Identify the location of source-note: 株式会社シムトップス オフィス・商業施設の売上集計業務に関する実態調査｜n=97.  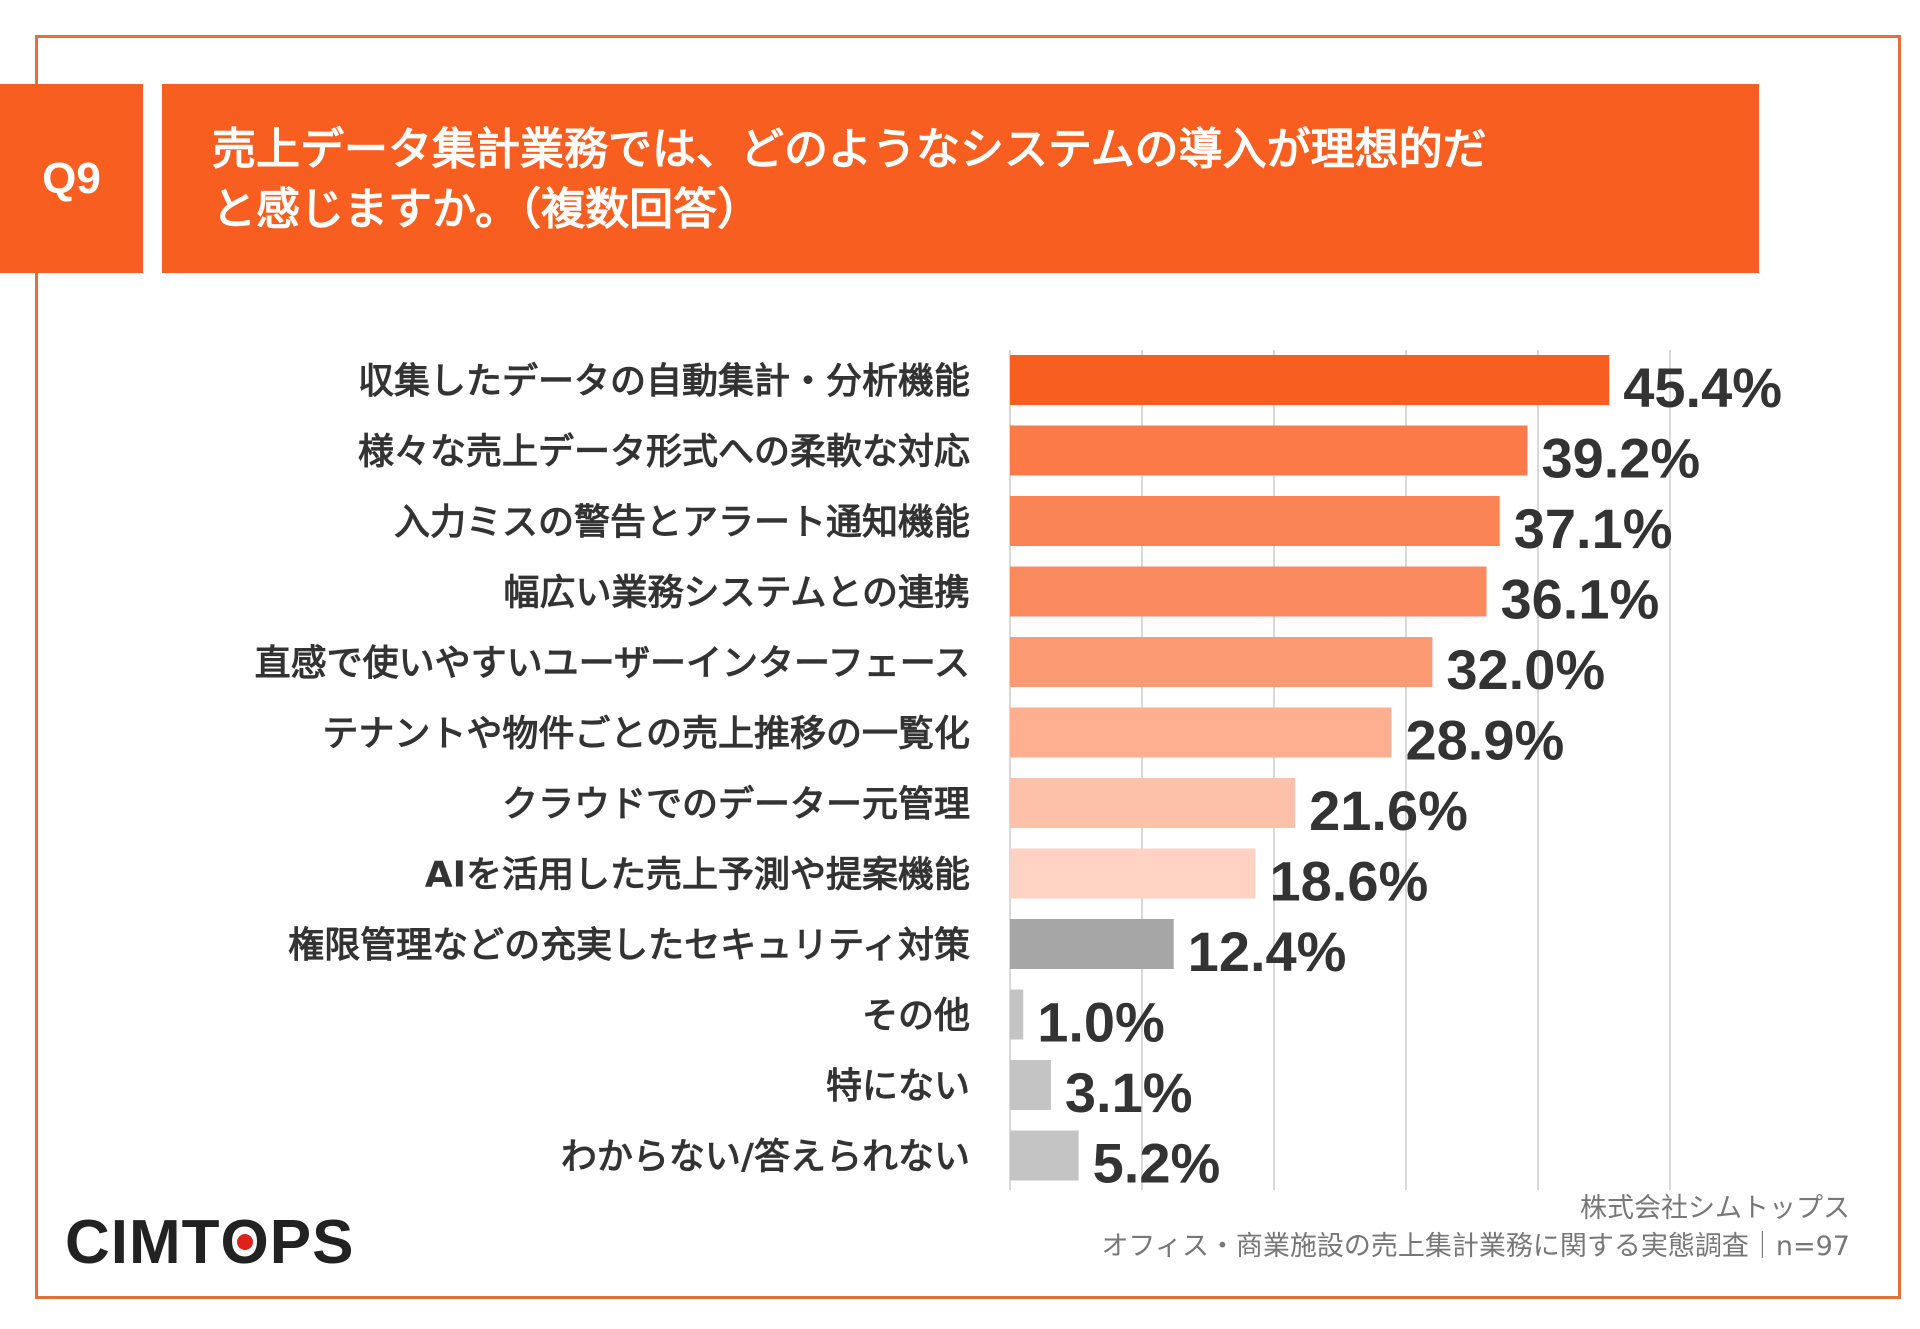
(1475, 1228).